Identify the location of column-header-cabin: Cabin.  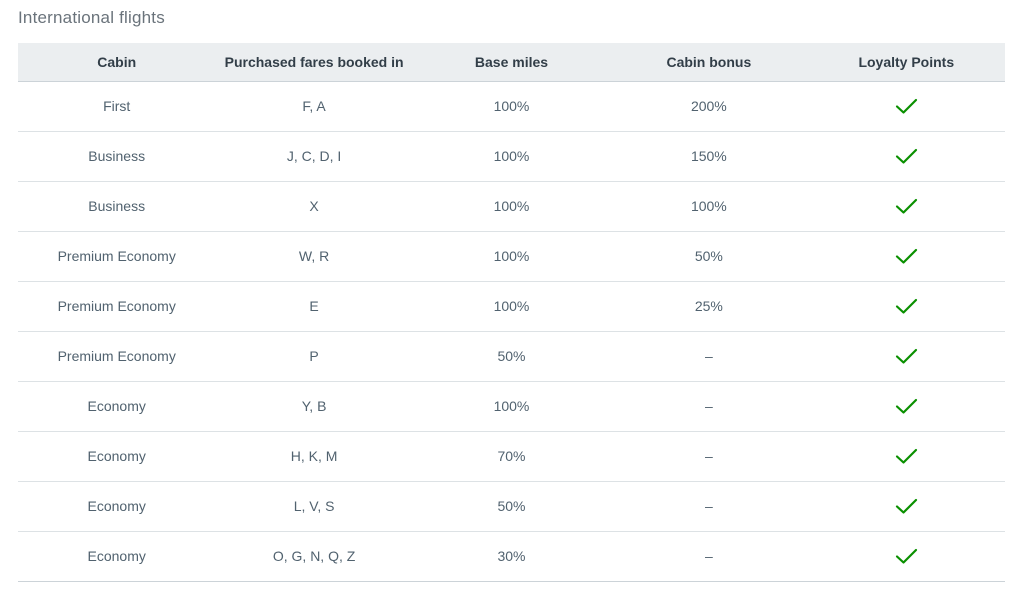
(117, 62).